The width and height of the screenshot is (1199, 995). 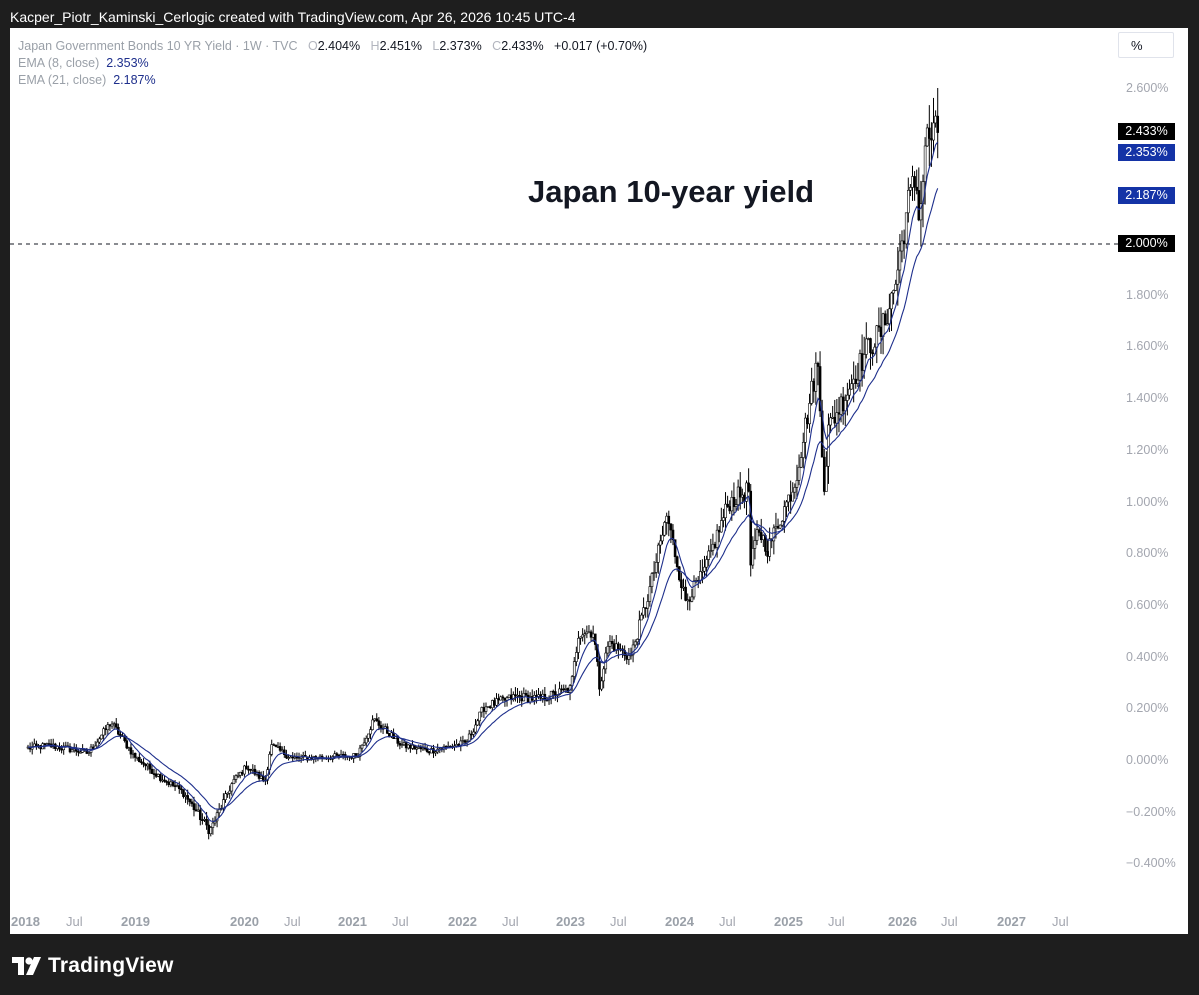 What do you see at coordinates (570, 921) in the screenshot?
I see `x-tick-label: 2023` at bounding box center [570, 921].